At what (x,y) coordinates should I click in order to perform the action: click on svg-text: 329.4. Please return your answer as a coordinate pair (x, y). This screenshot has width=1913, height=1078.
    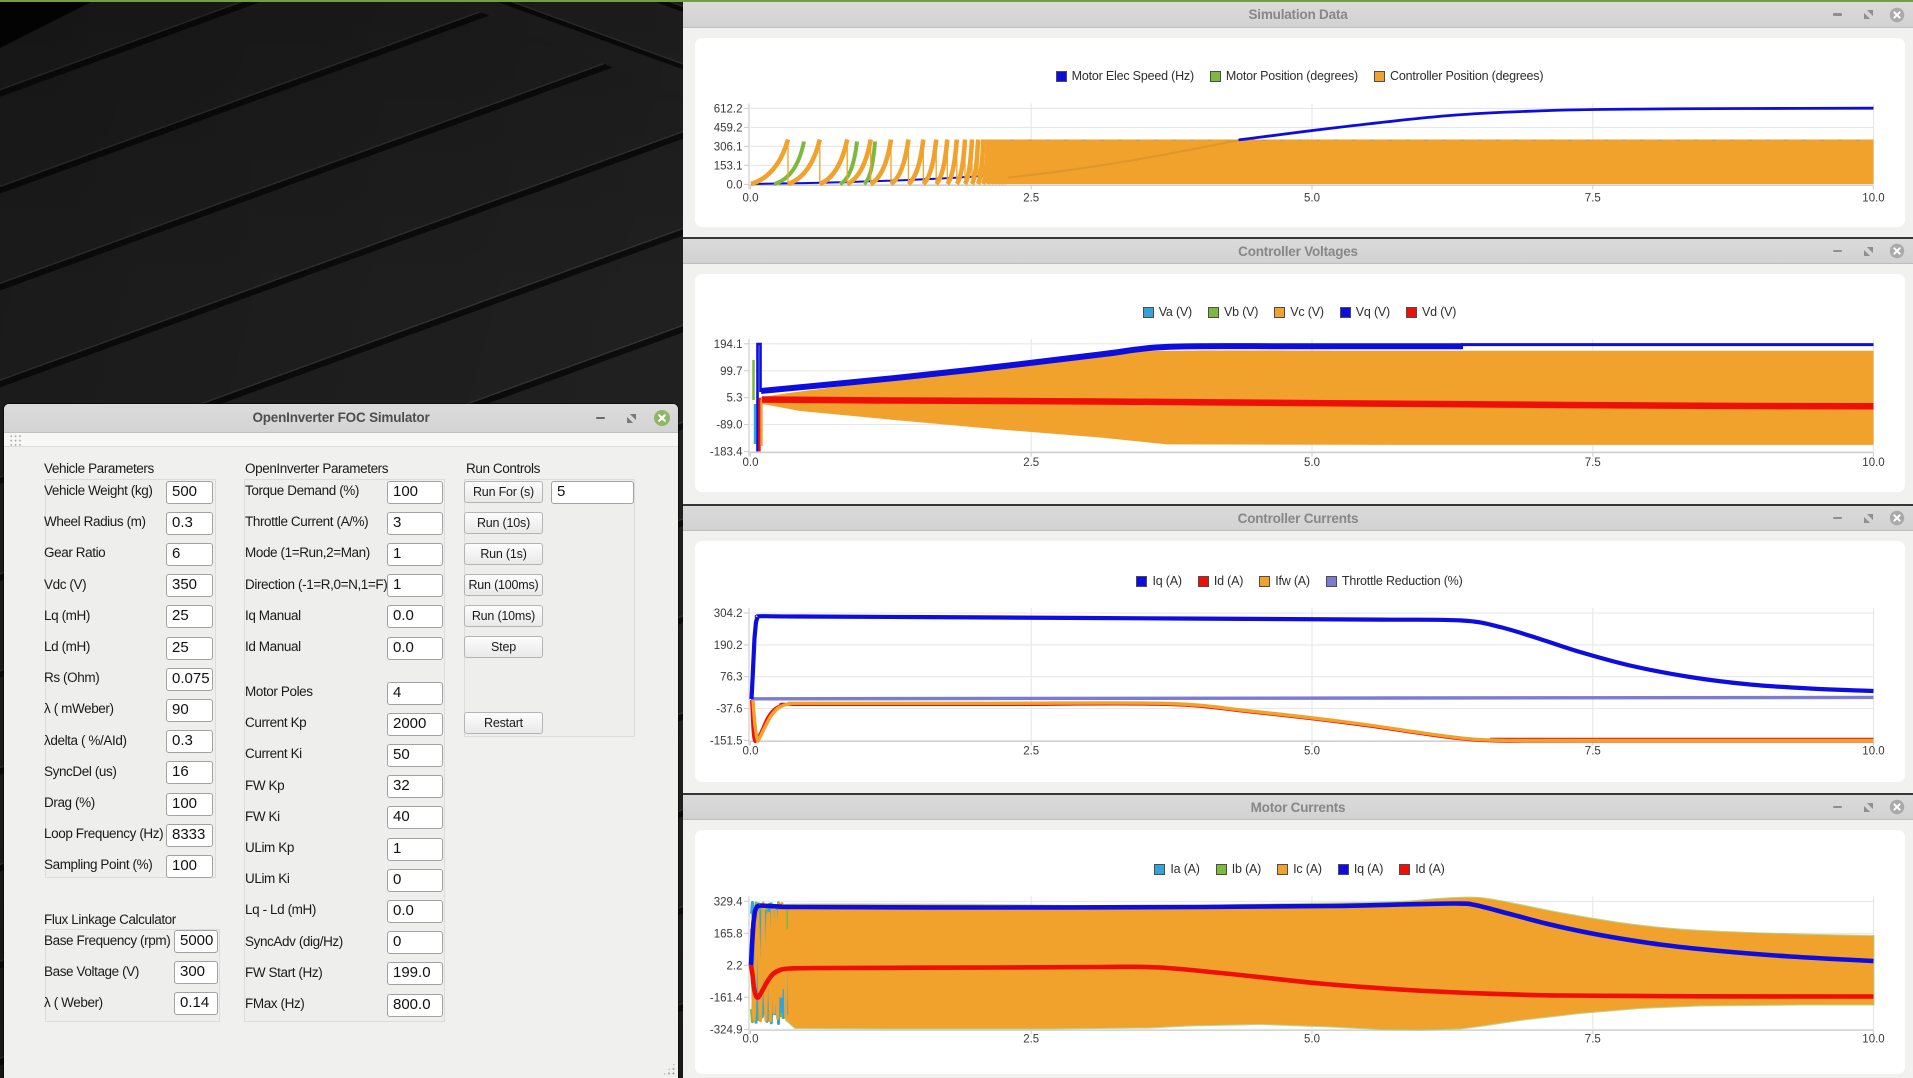
    Looking at the image, I should click on (728, 902).